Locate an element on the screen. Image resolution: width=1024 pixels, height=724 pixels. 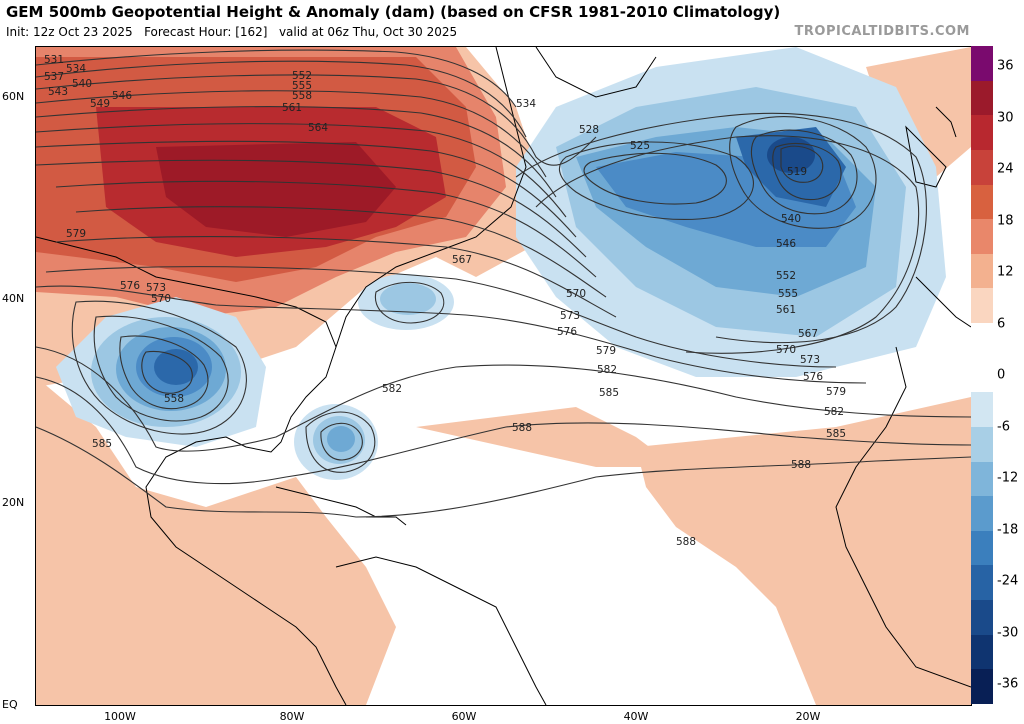
contour-label-582-mid: 582 is located at coordinates (607, 370).